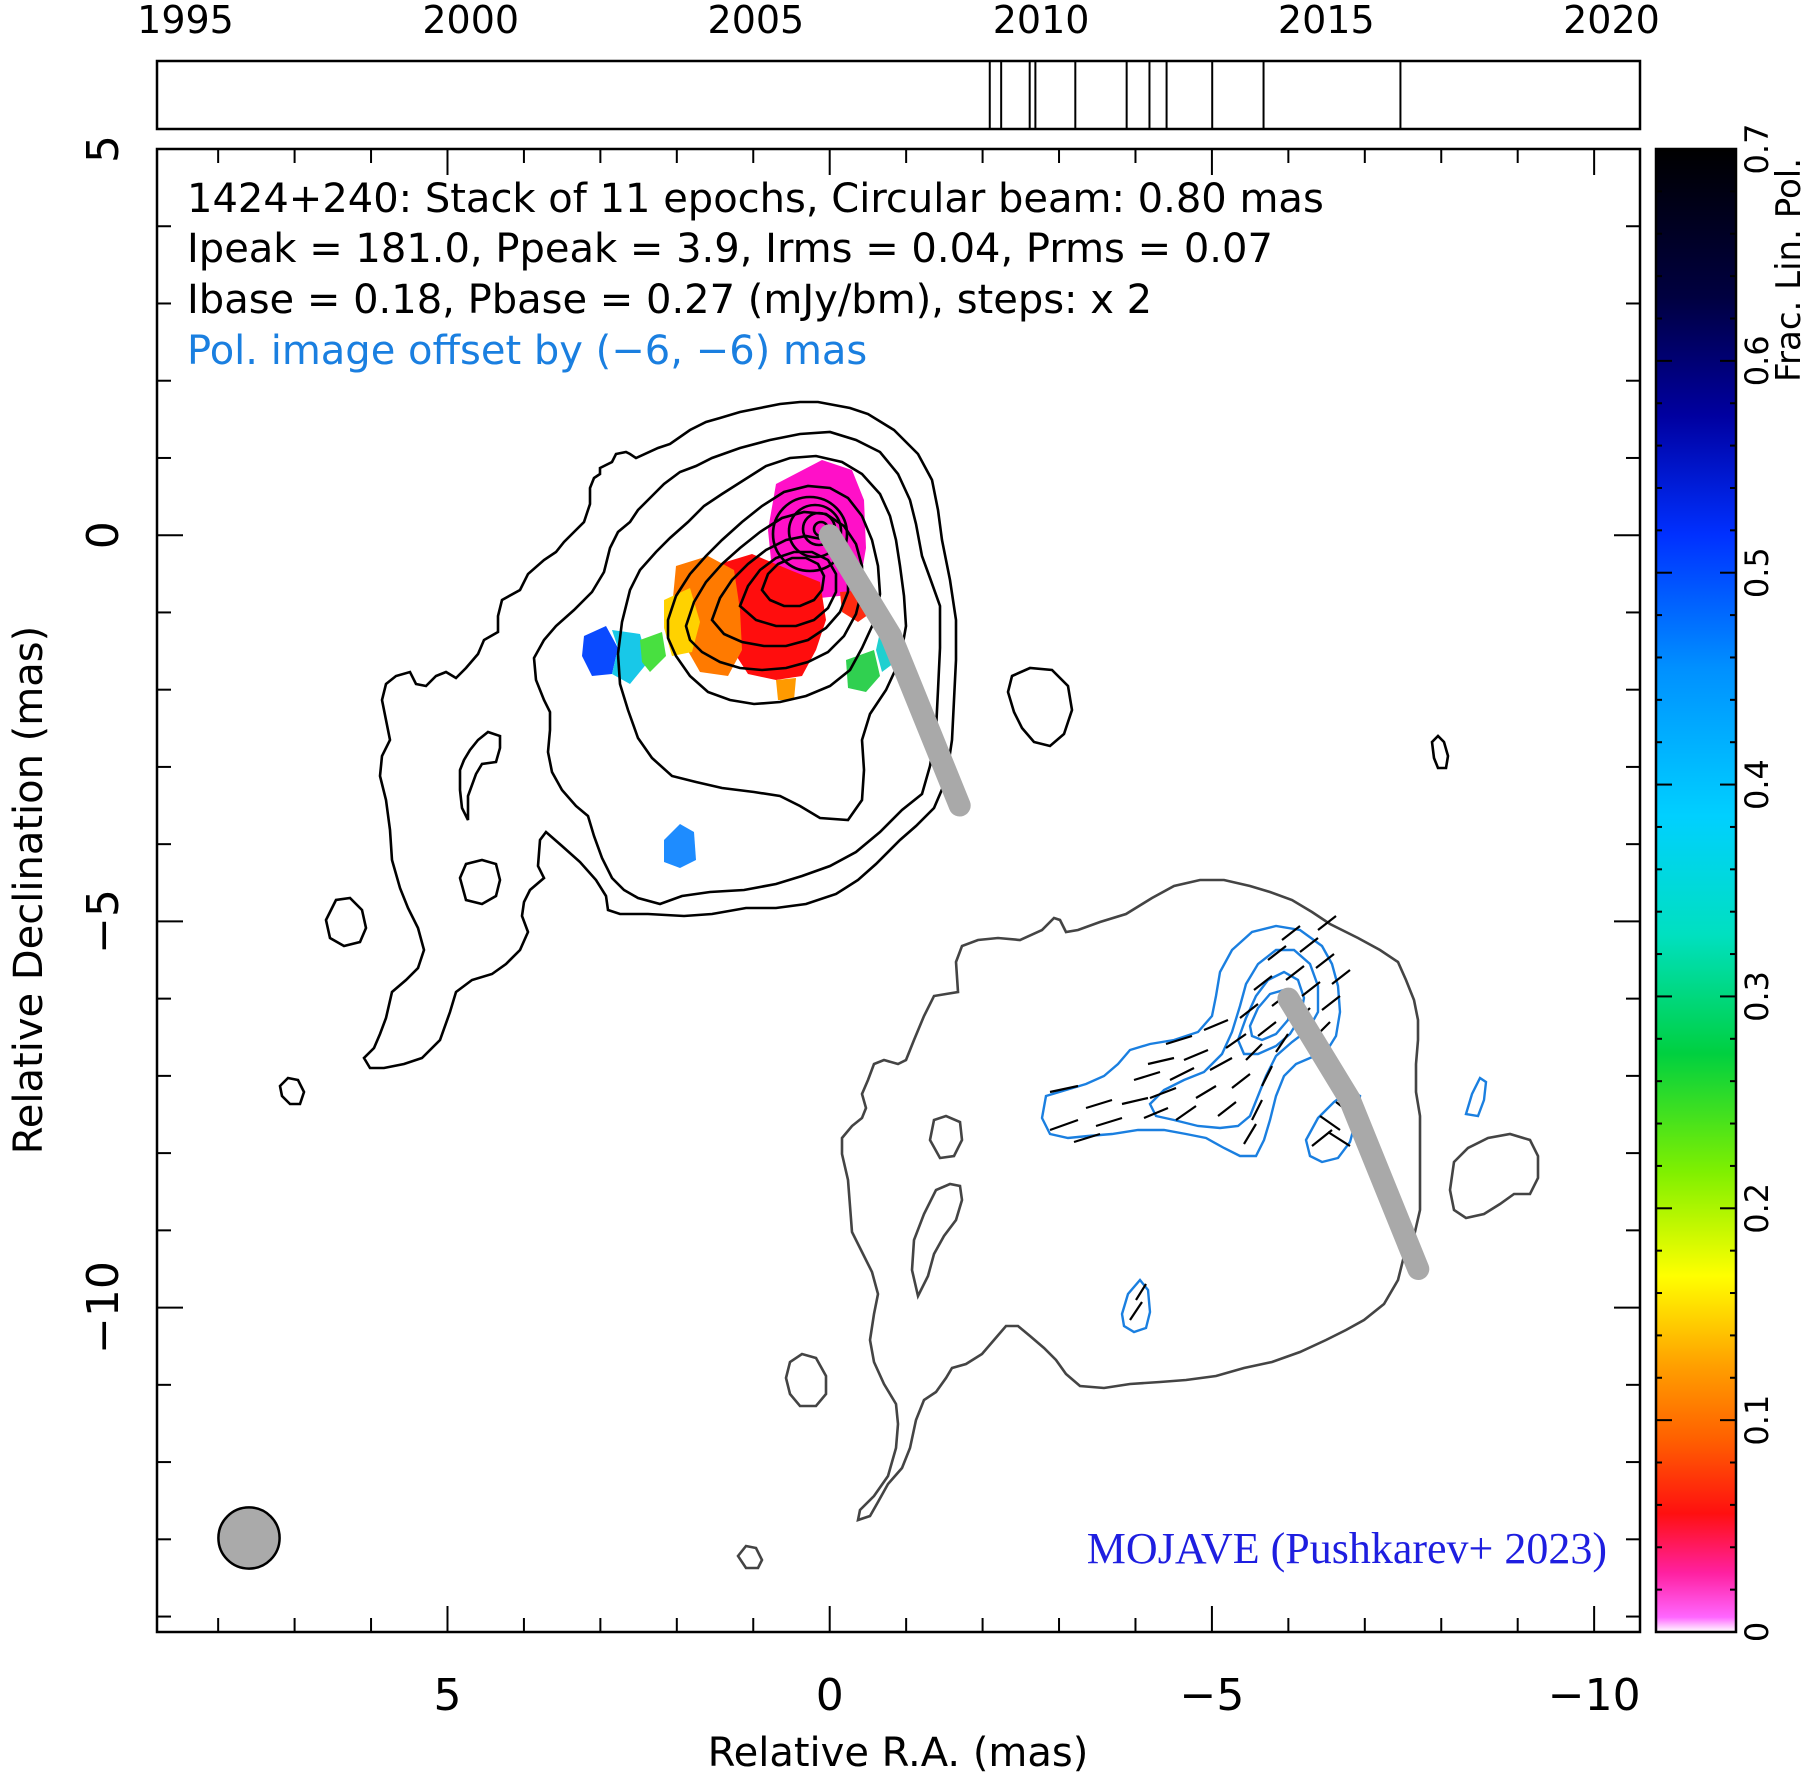  What do you see at coordinates (292, 1091) in the screenshot?
I see `contour-island-sw` at bounding box center [292, 1091].